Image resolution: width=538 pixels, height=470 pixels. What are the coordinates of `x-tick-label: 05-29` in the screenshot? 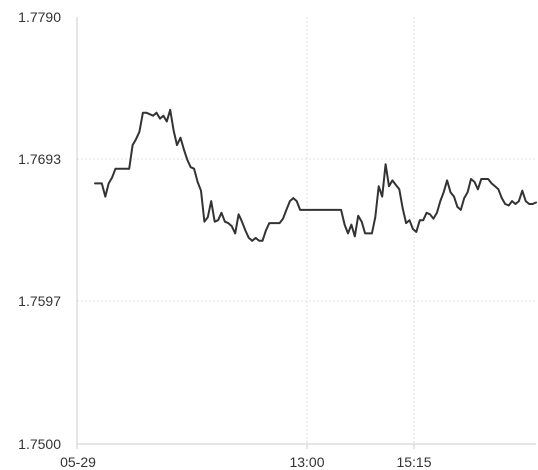 It's located at (78, 462).